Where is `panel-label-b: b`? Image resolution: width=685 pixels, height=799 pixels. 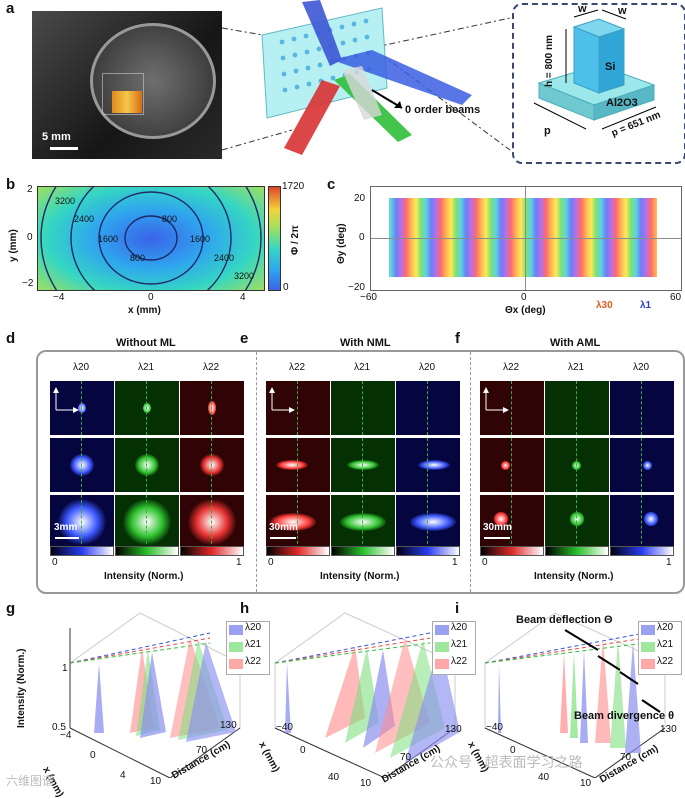 panel-label-b: b is located at coordinates (11, 184).